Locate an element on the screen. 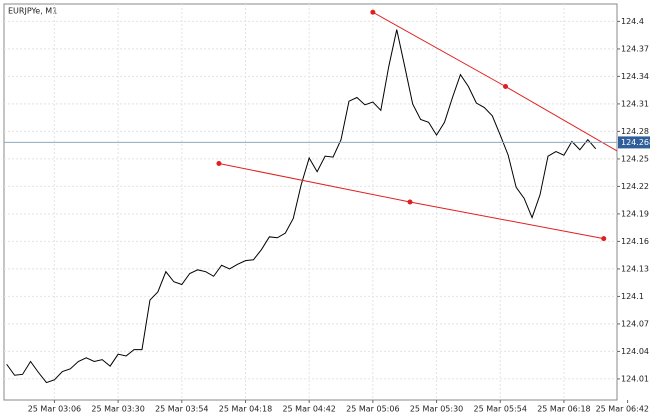  x-tick-label: 25 Mar 03:06 is located at coordinates (54, 409).